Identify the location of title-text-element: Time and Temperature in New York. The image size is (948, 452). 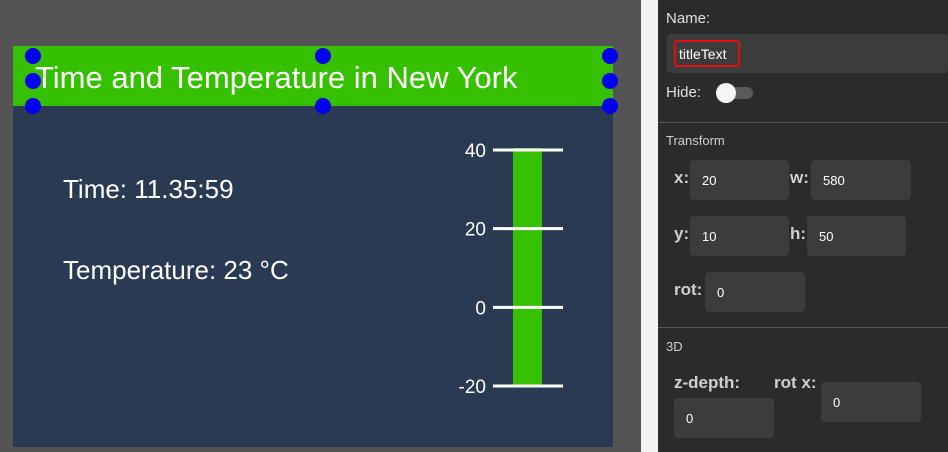
(313, 76).